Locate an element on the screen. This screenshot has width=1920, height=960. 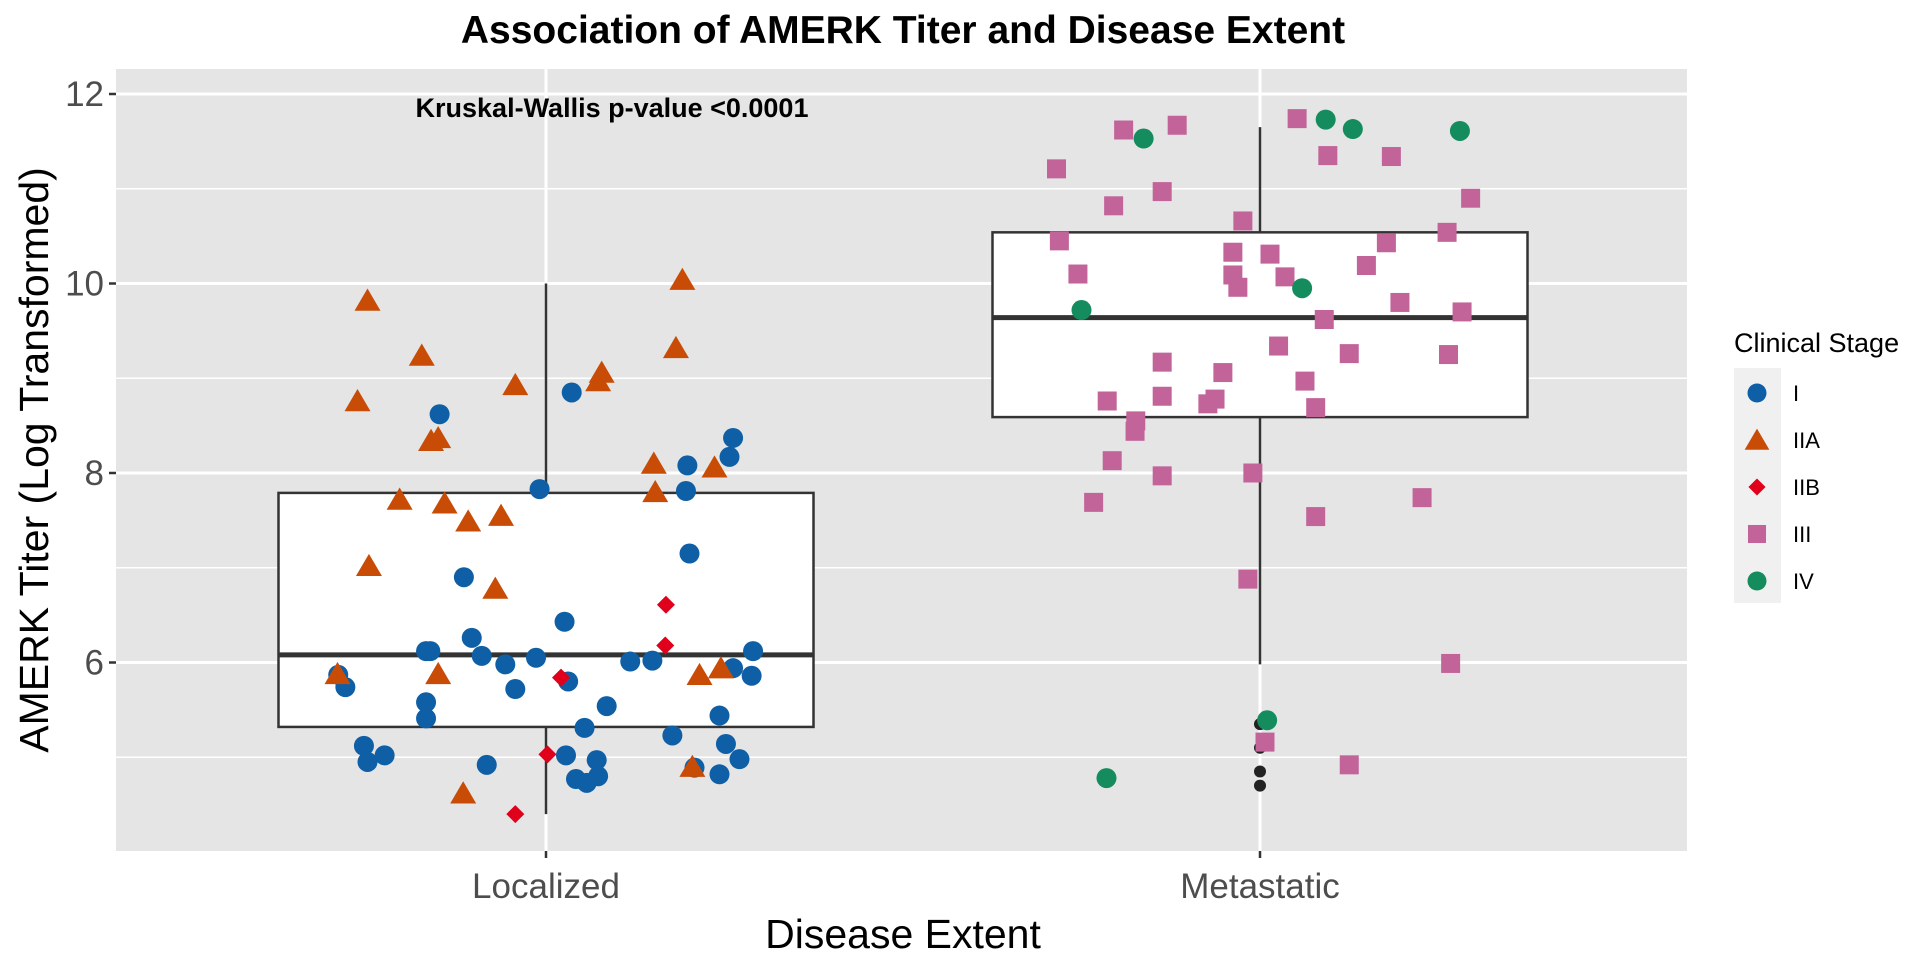
y-tick-label: 12 is located at coordinates (84, 94).